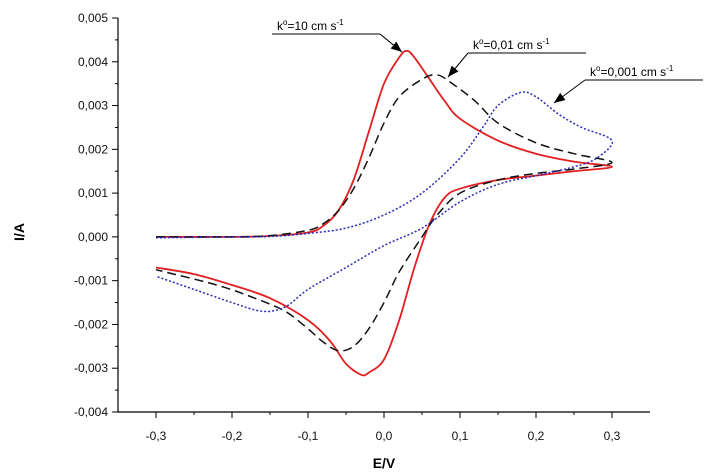  Describe the element at coordinates (632, 71) in the screenshot. I see `annotation-label: ko=0,001 cm s-1` at that location.